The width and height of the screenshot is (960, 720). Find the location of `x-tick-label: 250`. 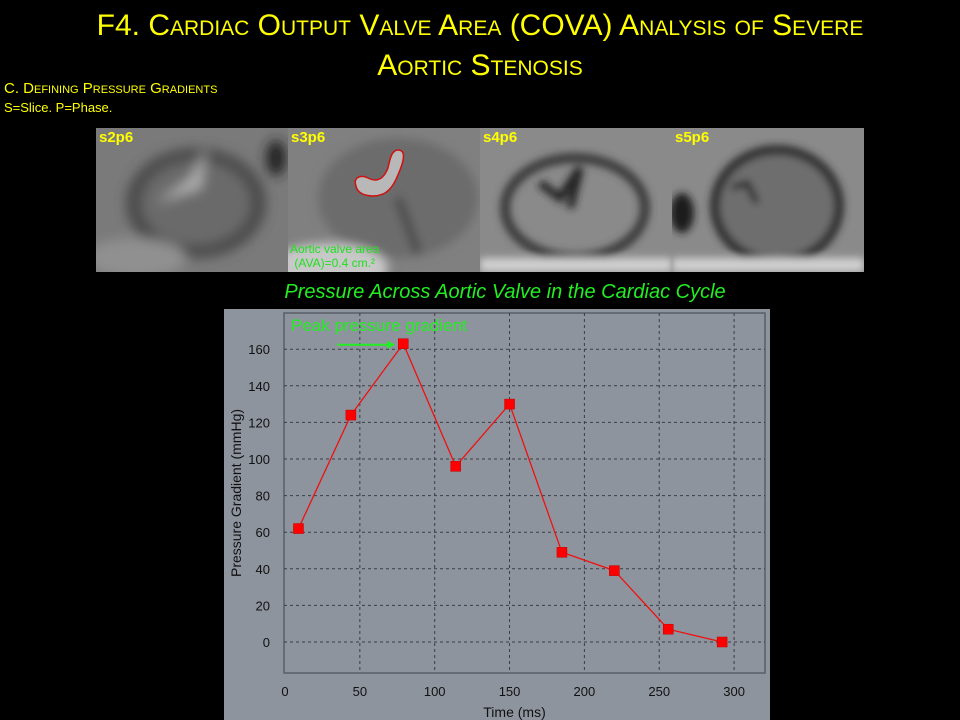

x-tick-label: 250 is located at coordinates (659, 691).